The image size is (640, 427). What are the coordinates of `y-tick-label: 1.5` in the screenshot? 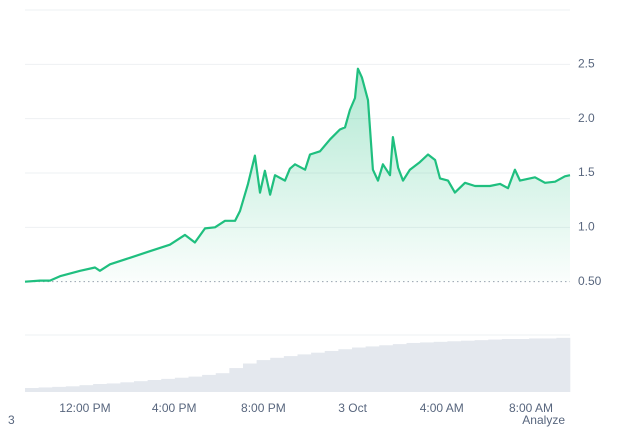 It's located at (586, 172).